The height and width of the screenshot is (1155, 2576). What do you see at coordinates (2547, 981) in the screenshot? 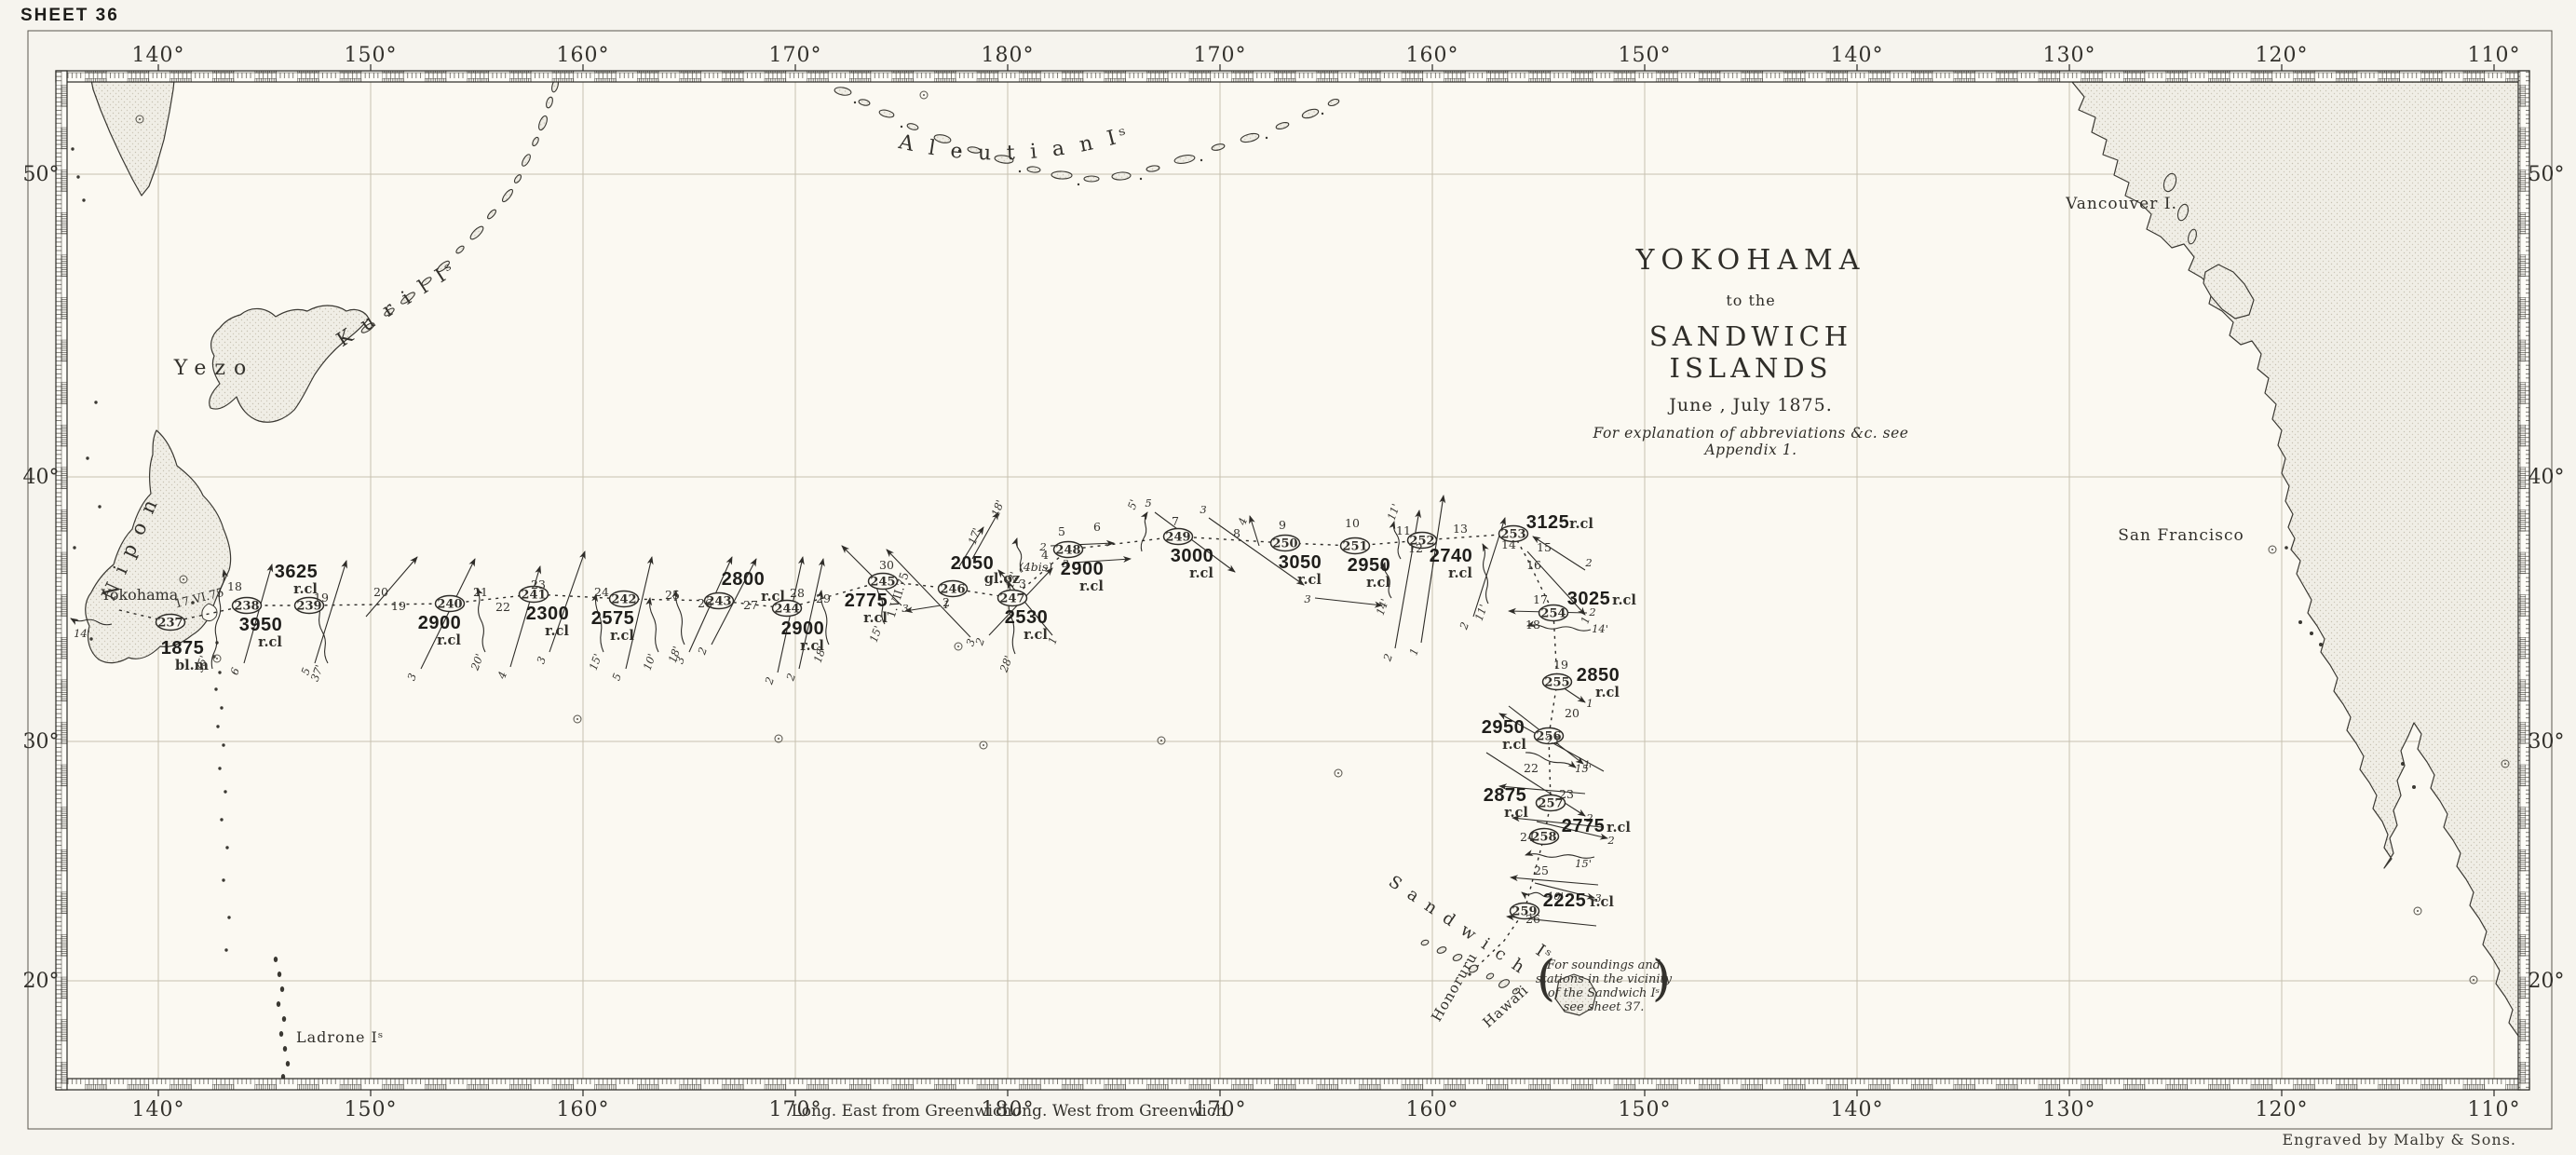
I see `latitude-label-right: 20°` at bounding box center [2547, 981].